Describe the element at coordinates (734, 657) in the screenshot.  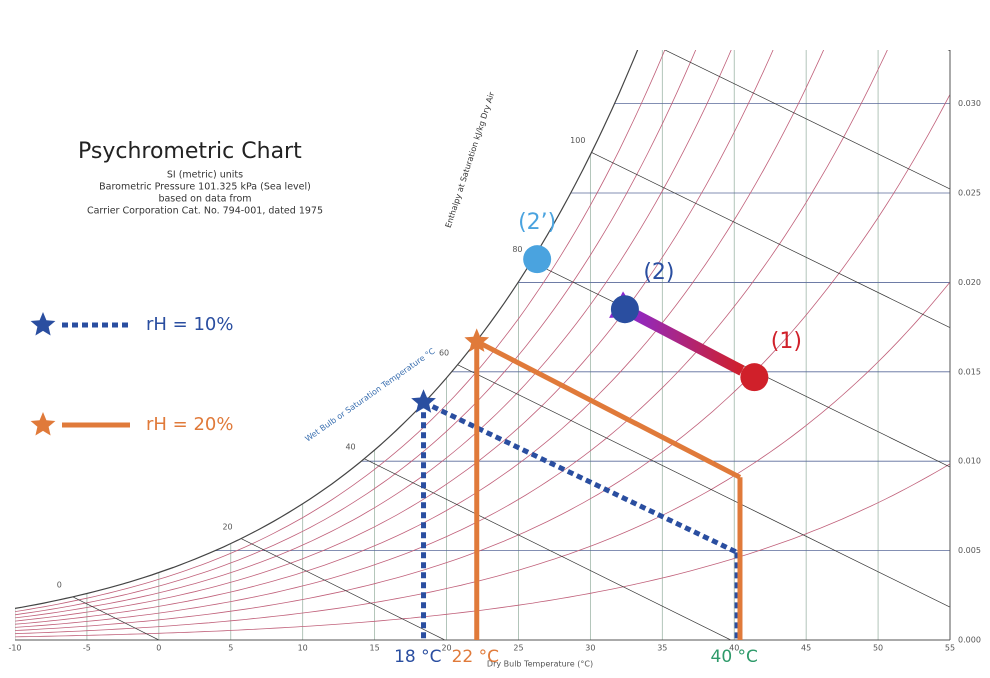
I see `temperature-annotation: 40 °C` at that location.